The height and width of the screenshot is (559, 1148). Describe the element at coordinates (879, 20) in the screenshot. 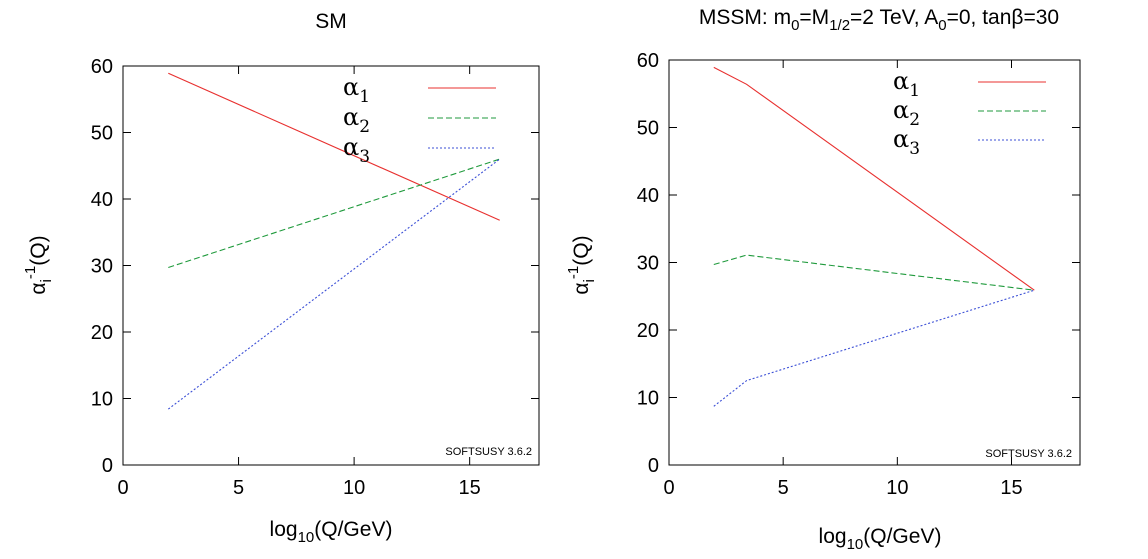

I see `chart-title: MSSM: m0=M1/2=2 TeV, A0=0, tanβ=30` at that location.